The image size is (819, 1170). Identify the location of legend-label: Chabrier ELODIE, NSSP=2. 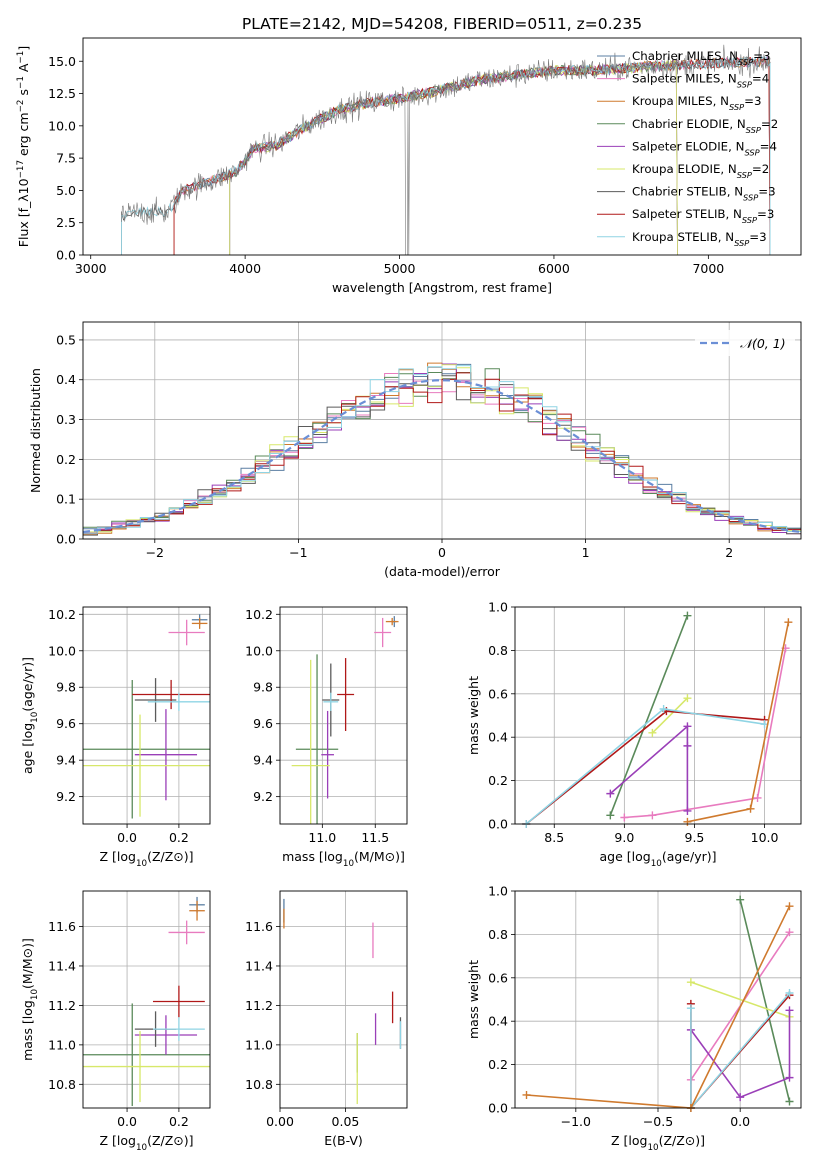
(705, 126).